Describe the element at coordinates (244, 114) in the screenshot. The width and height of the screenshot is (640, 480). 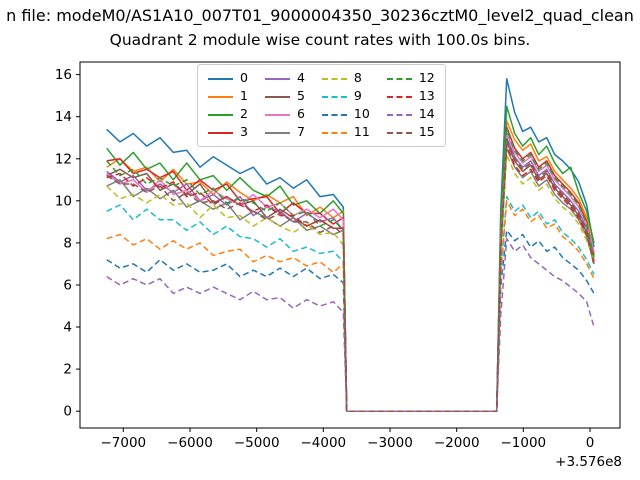
I see `legend-label: 2` at that location.